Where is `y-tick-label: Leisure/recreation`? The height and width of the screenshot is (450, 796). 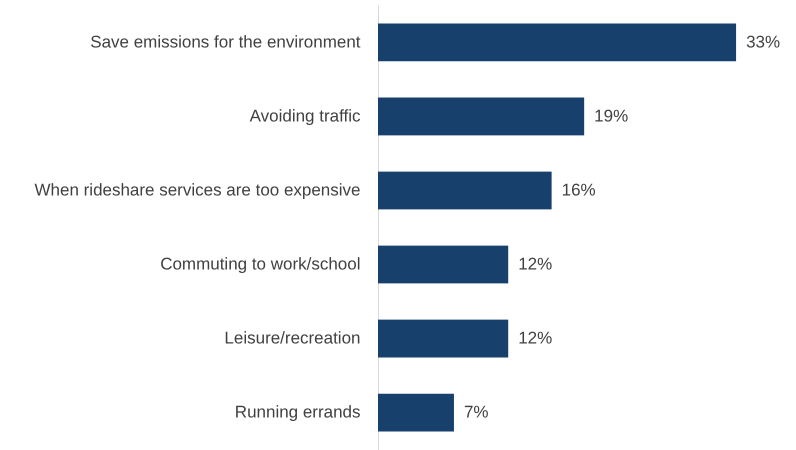
y-tick-label: Leisure/recreation is located at coordinates (292, 338).